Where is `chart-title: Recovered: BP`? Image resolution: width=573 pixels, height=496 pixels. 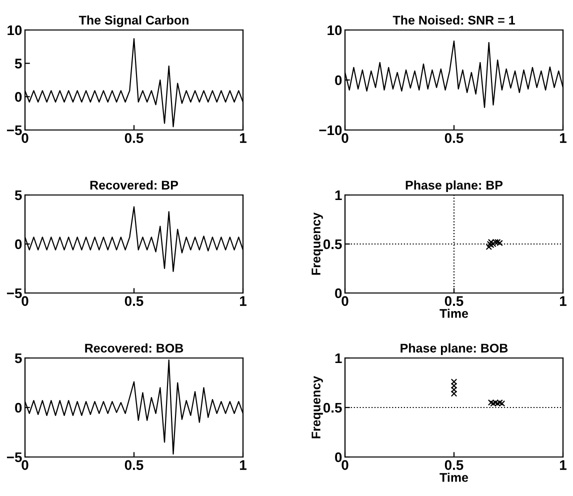 chart-title: Recovered: BP is located at coordinates (134, 185).